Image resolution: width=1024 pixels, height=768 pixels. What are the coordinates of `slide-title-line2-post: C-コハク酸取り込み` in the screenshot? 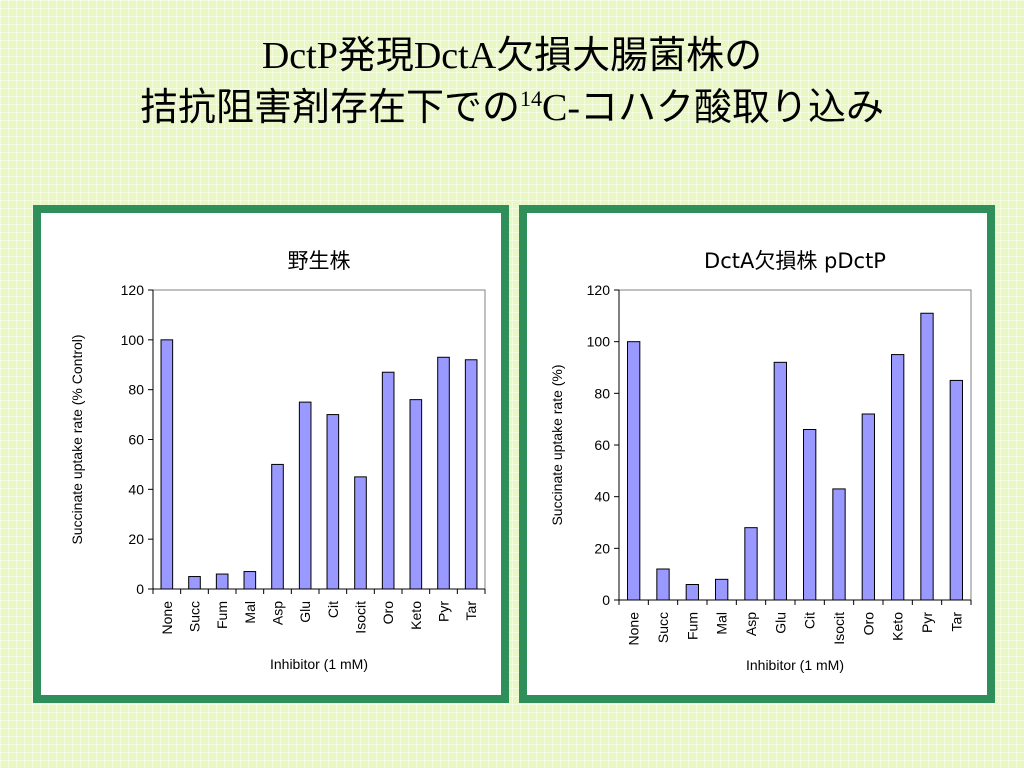 It's located at (713, 108).